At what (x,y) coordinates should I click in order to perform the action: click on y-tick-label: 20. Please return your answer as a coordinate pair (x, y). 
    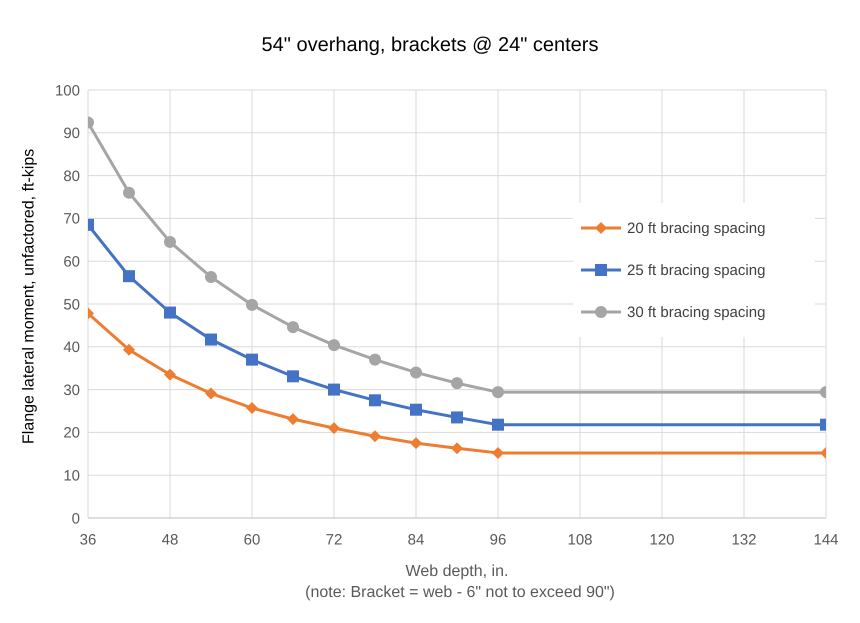
    Looking at the image, I should click on (71, 433).